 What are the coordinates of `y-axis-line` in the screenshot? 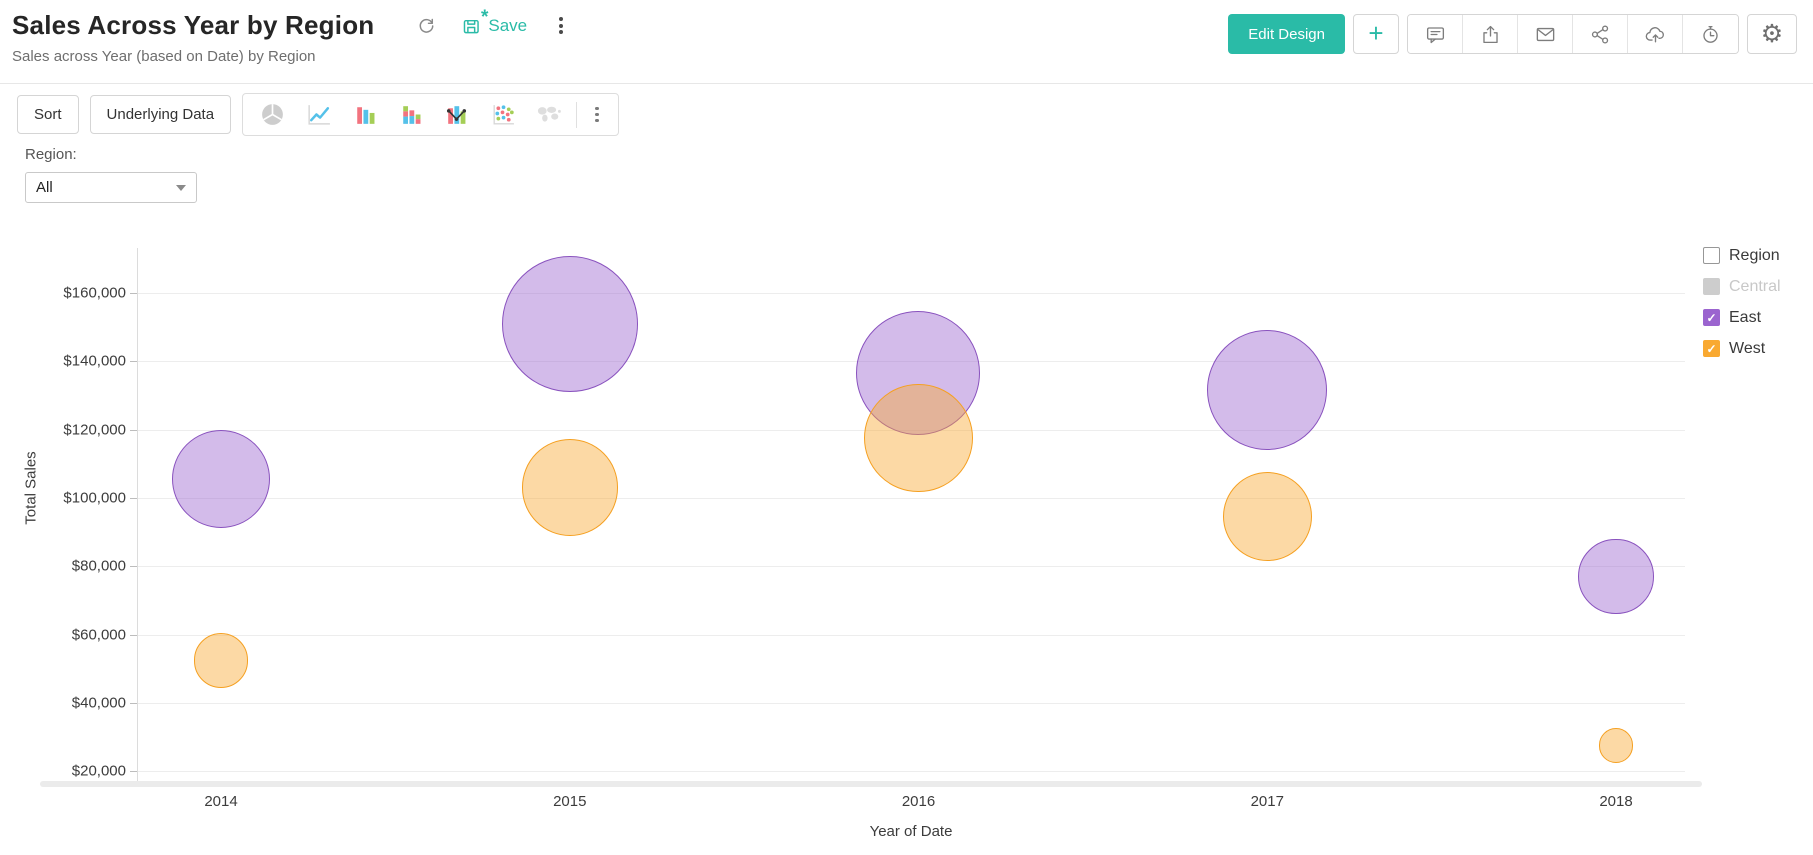 It's located at (137, 515).